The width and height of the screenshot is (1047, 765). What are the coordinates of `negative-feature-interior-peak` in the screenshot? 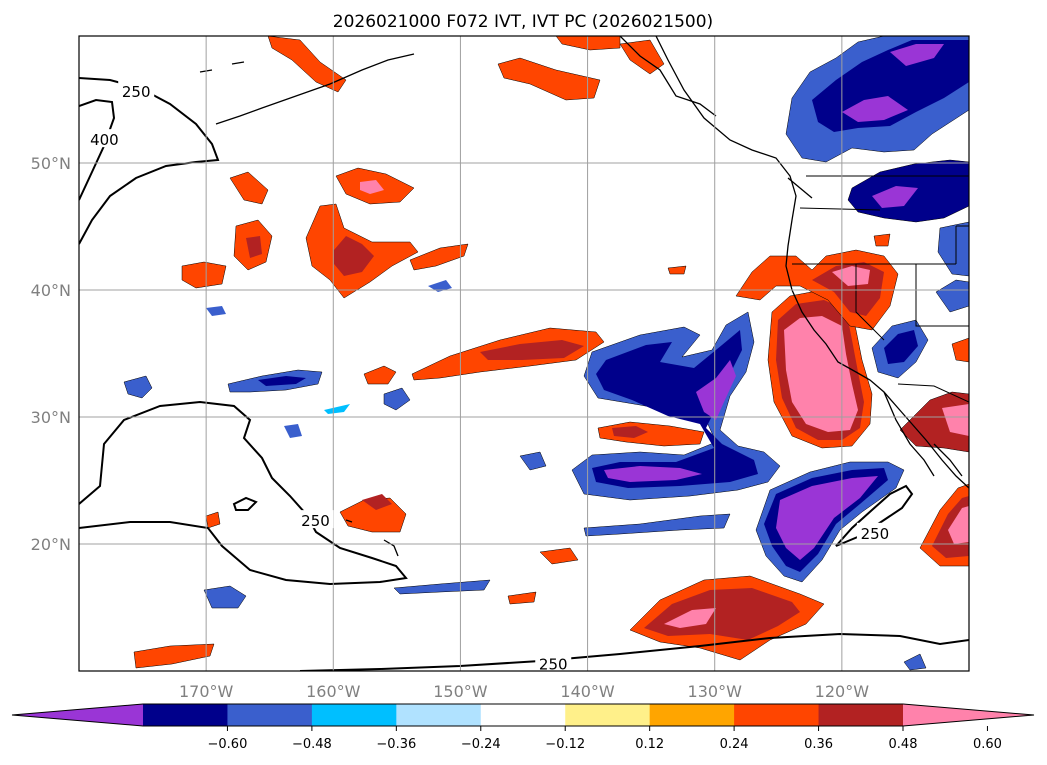 It's located at (895, 197).